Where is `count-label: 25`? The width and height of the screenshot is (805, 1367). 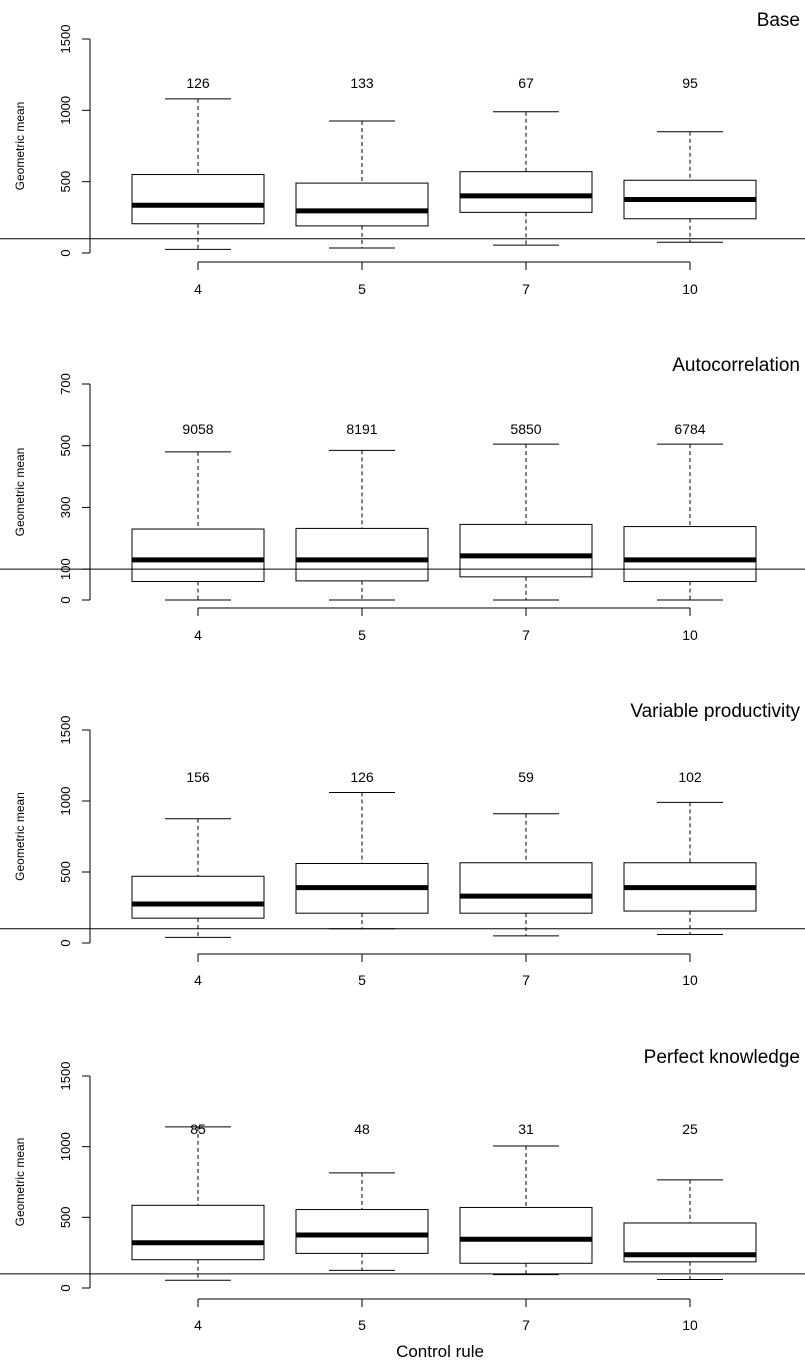
count-label: 25 is located at coordinates (690, 1129).